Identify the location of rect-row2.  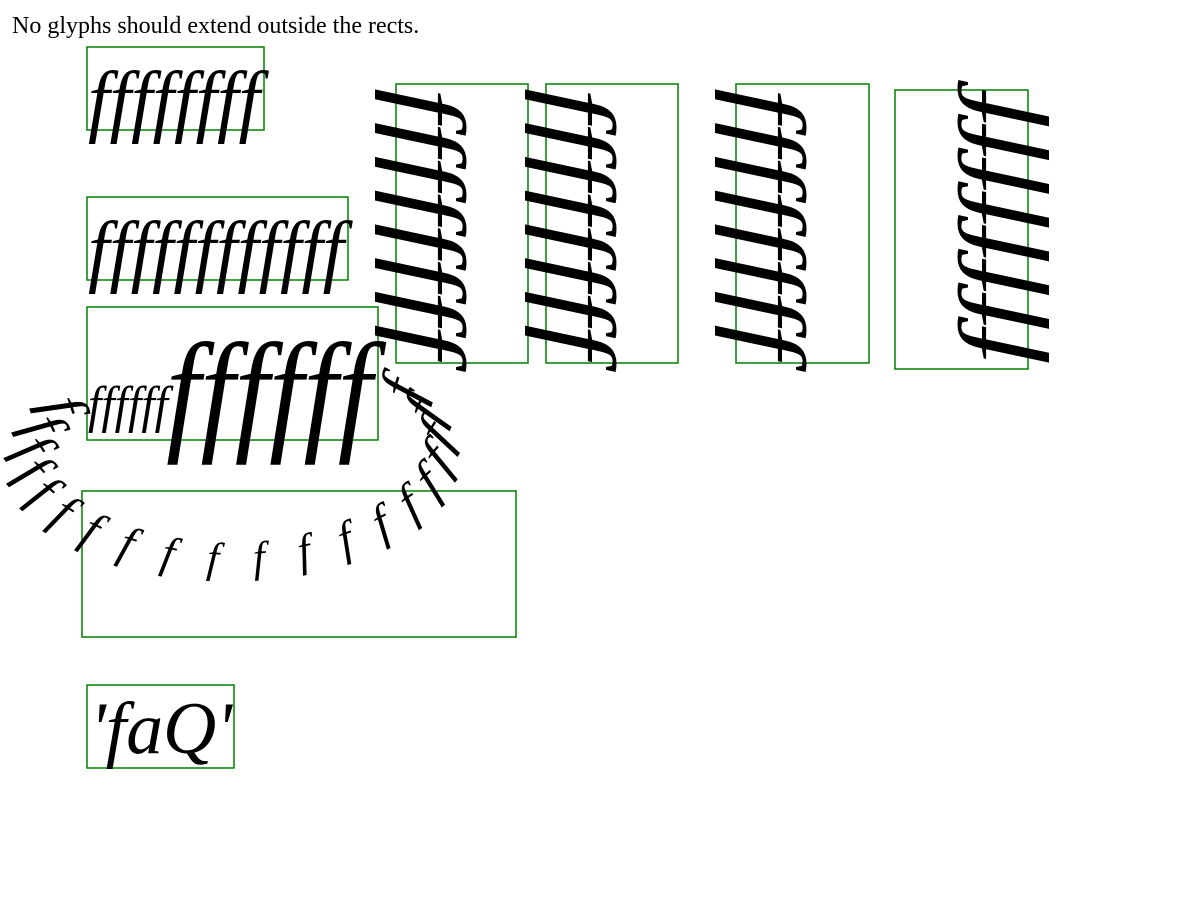
(217, 238).